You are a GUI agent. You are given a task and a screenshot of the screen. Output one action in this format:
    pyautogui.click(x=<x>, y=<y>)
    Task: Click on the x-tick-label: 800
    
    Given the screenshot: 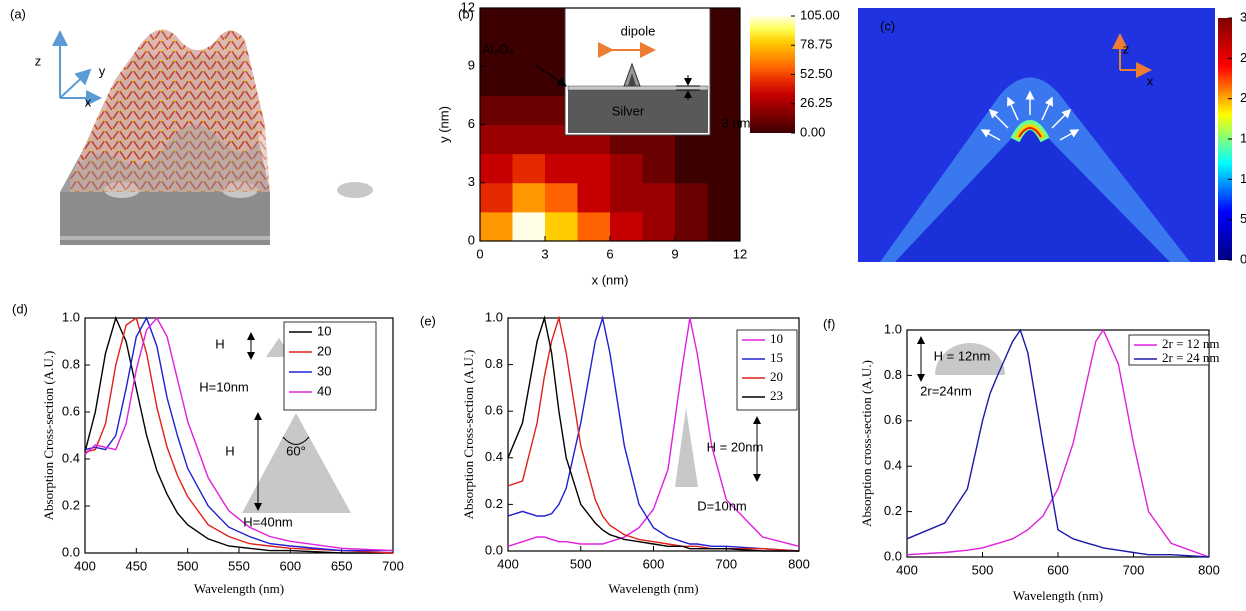 What is the action you would take?
    pyautogui.click(x=799, y=563)
    